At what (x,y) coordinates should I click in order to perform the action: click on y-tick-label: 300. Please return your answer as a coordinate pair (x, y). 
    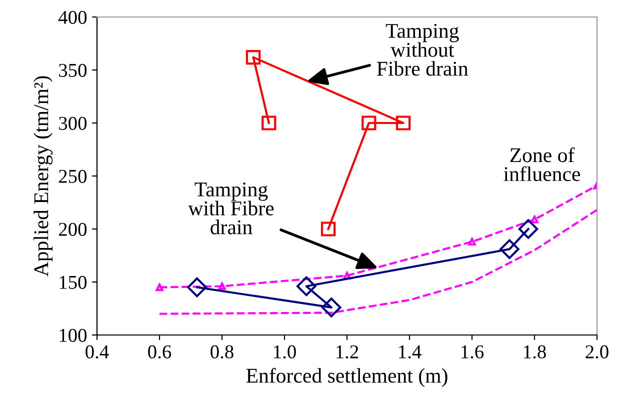
    Looking at the image, I should click on (73, 123).